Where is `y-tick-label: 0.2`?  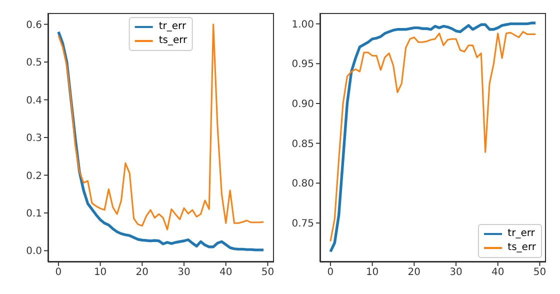 y-tick-label: 0.2 is located at coordinates (34, 176).